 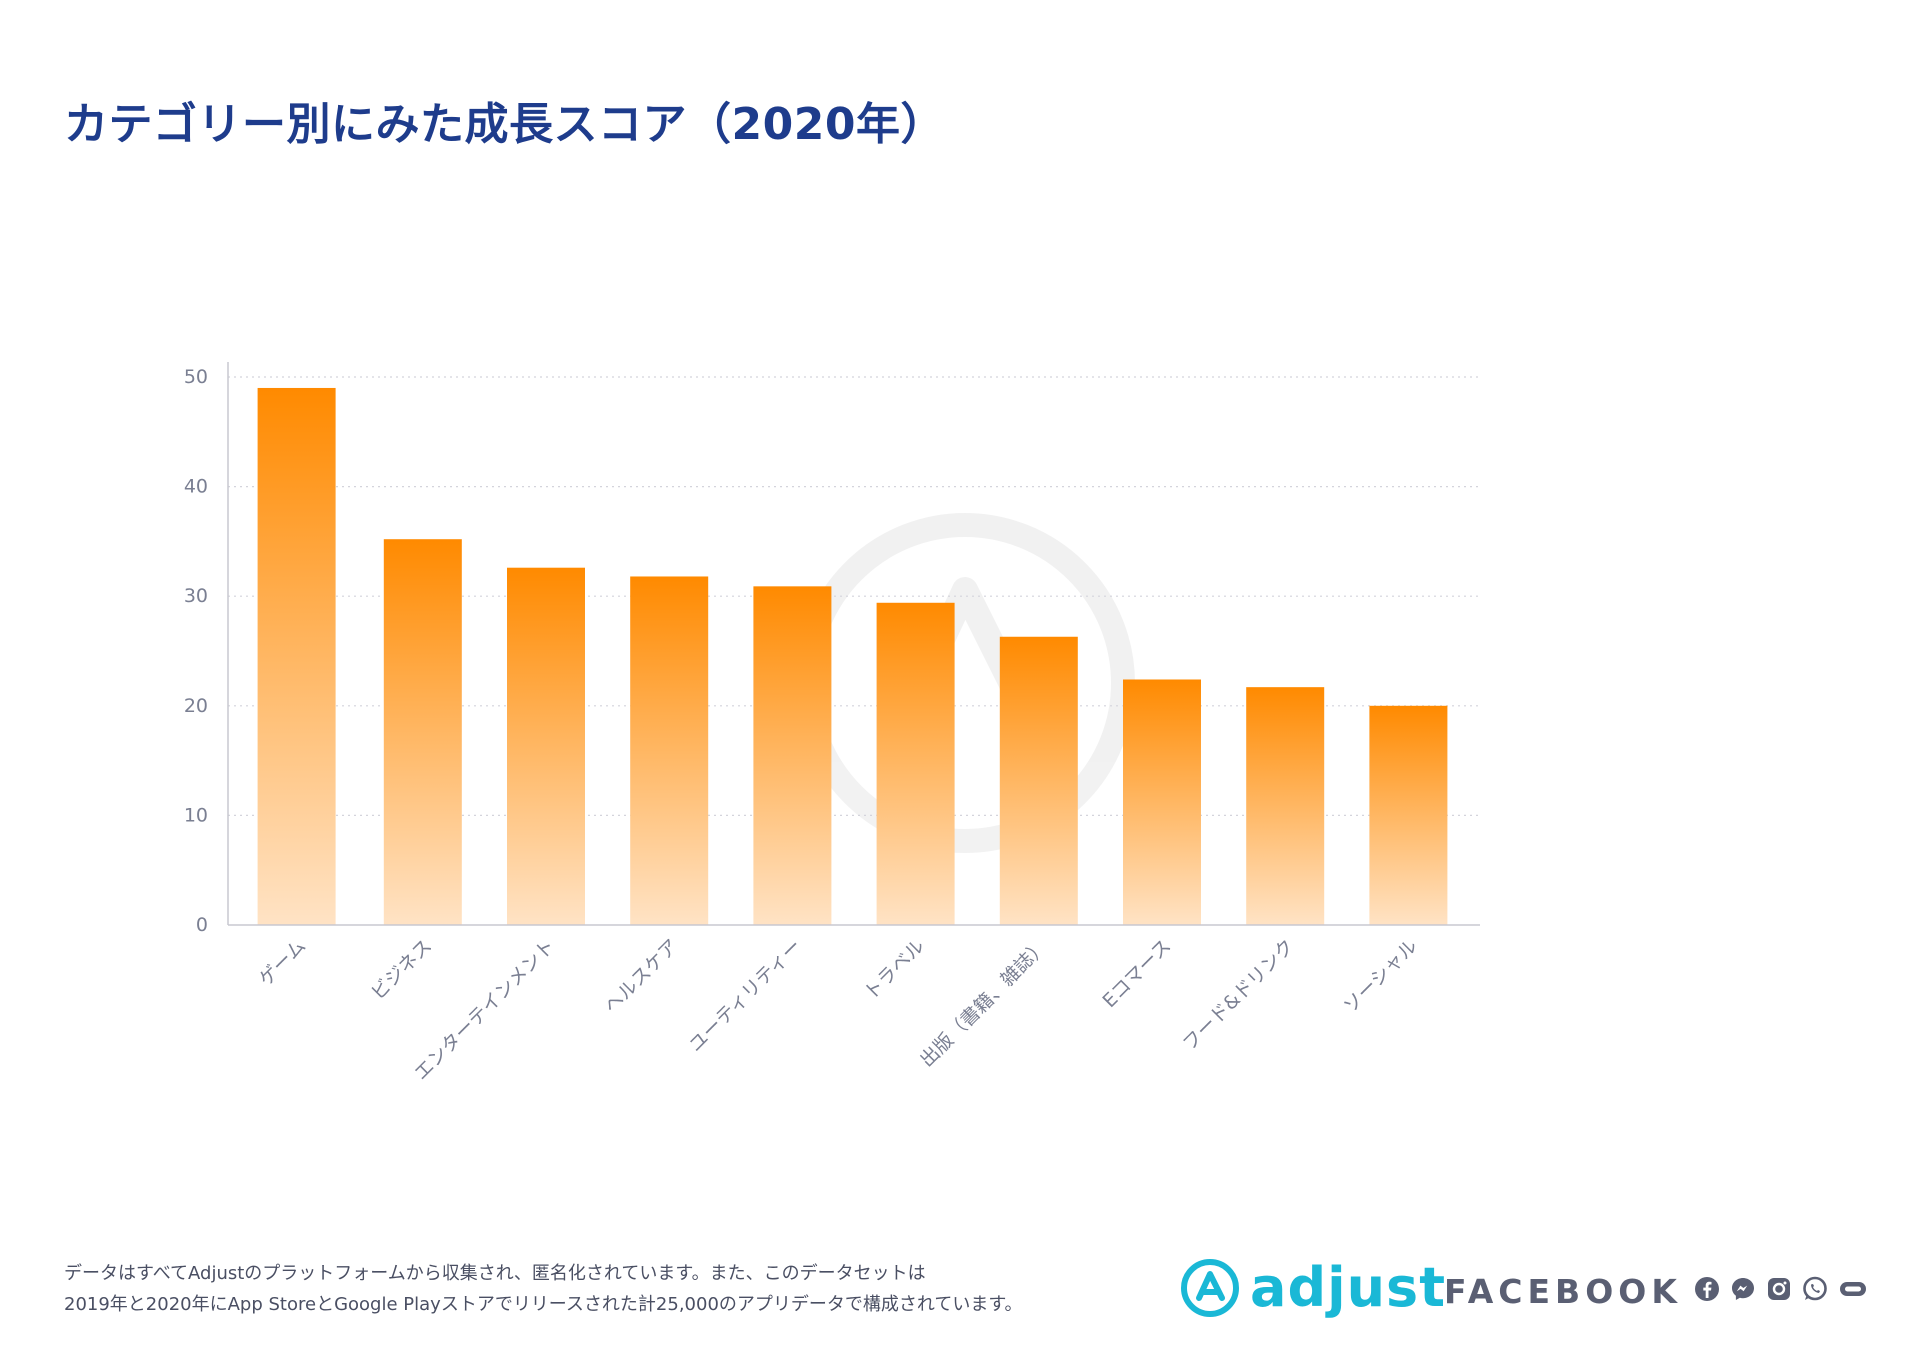 I want to click on x-category-label: ユーティリティー, so click(x=745, y=995).